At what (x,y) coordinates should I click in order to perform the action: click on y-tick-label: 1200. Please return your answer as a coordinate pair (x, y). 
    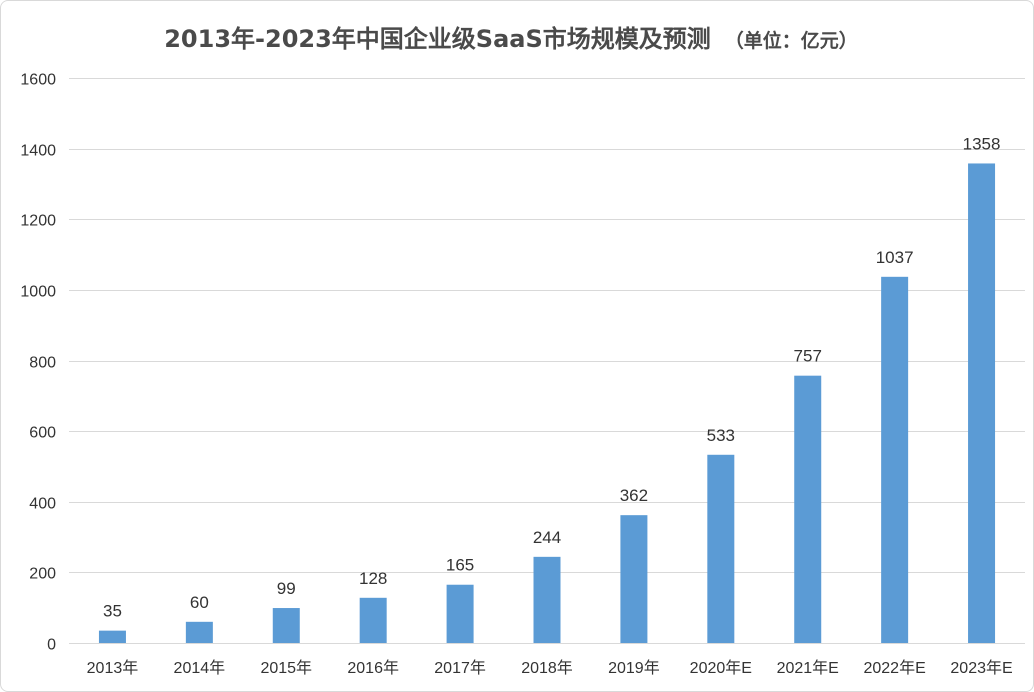
    Looking at the image, I should click on (38, 221).